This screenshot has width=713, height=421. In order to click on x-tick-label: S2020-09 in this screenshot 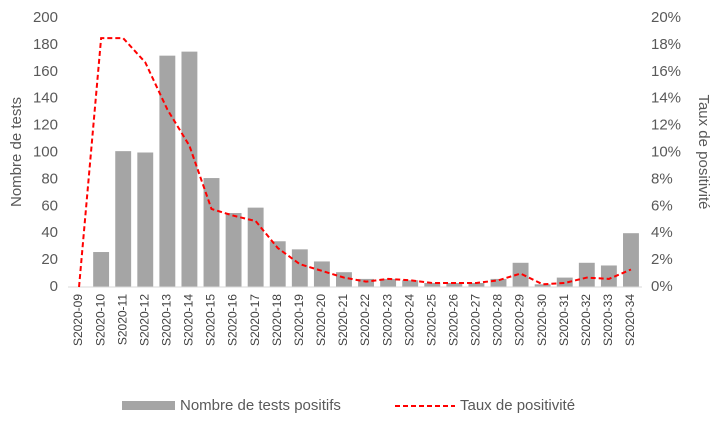, I will do `click(78, 320)`.